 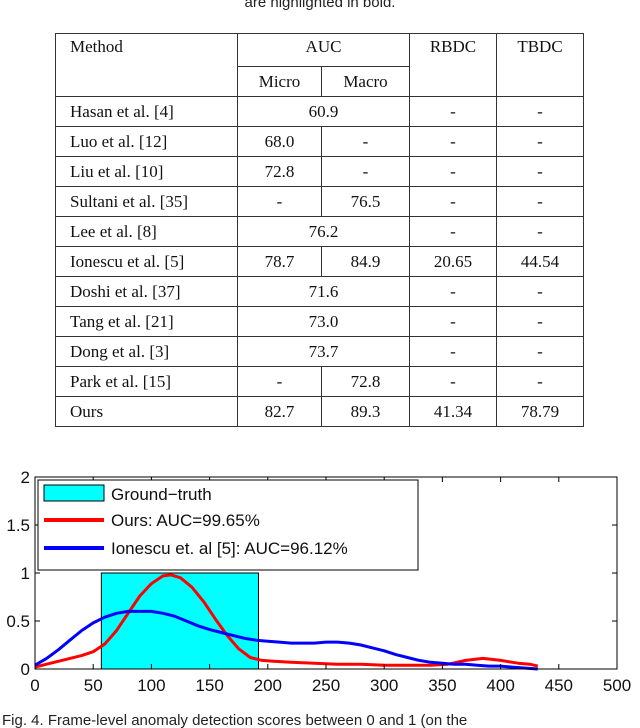 What do you see at coordinates (179, 621) in the screenshot?
I see `ground-truth-region` at bounding box center [179, 621].